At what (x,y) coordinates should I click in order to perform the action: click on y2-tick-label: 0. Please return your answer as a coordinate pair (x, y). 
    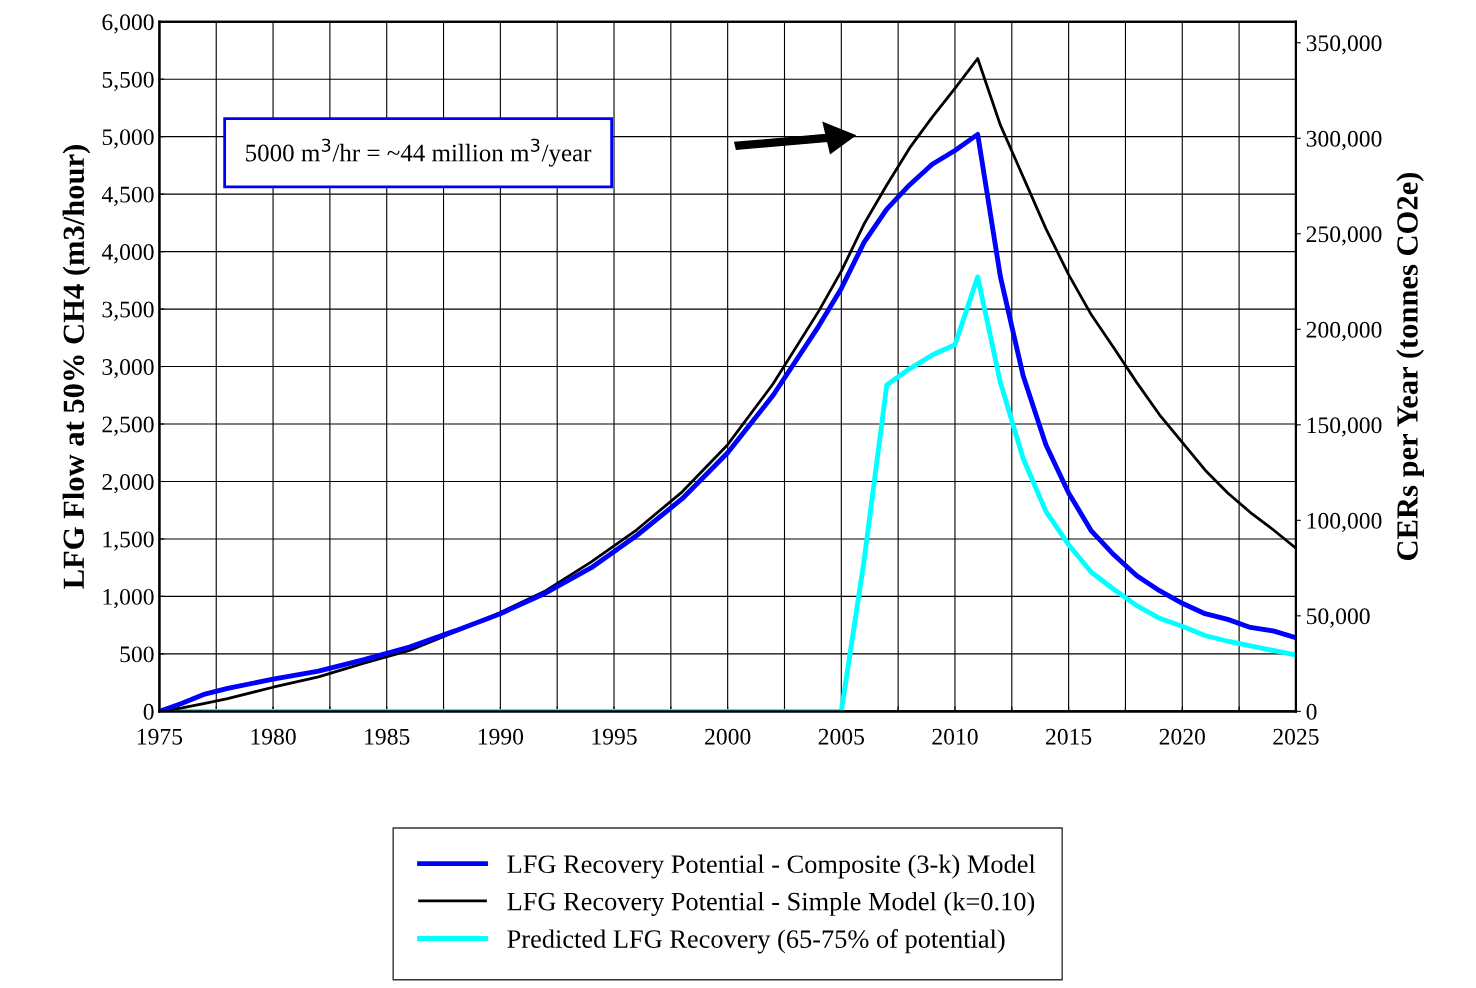
    Looking at the image, I should click on (1311, 711).